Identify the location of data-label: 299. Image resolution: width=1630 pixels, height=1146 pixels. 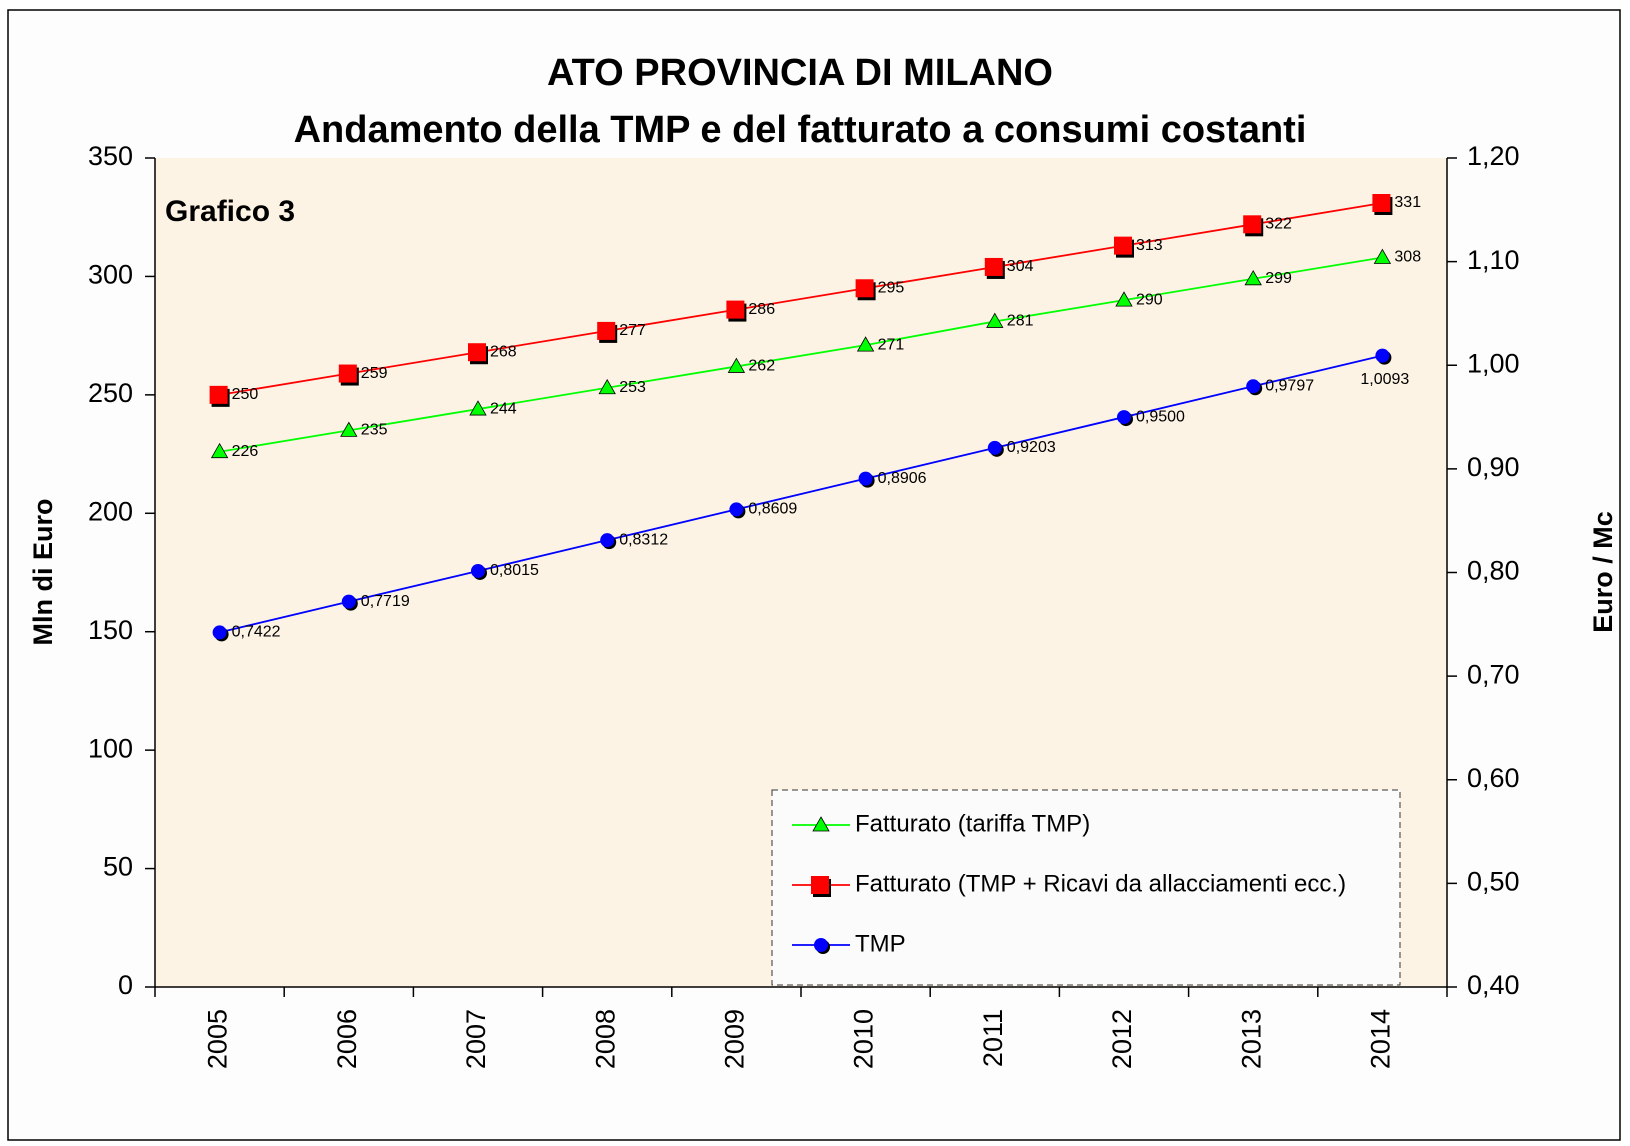
(1278, 278).